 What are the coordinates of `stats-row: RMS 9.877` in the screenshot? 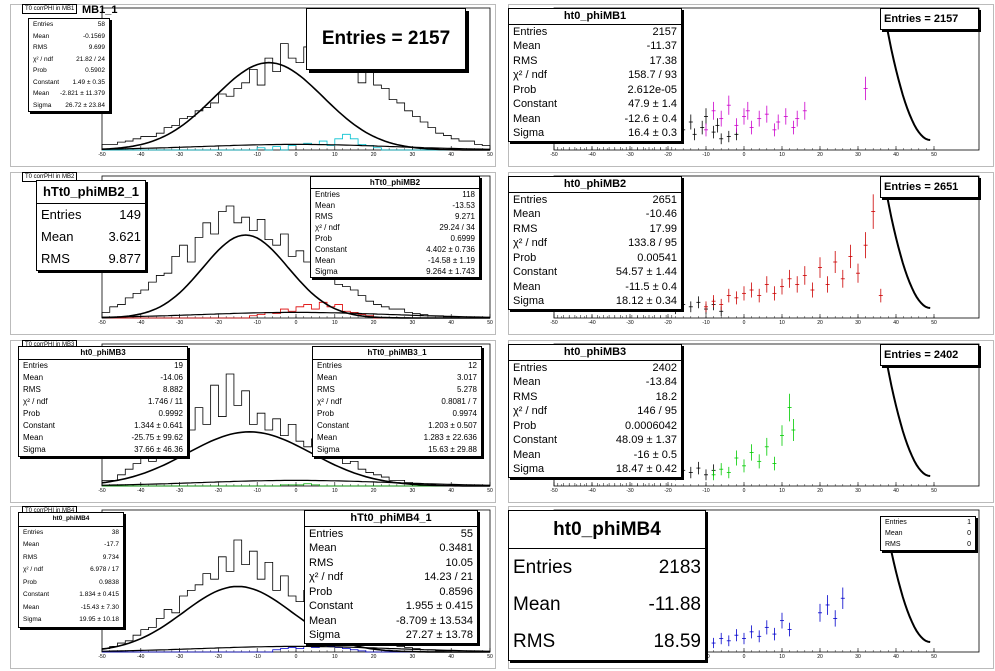 It's located at (91, 259).